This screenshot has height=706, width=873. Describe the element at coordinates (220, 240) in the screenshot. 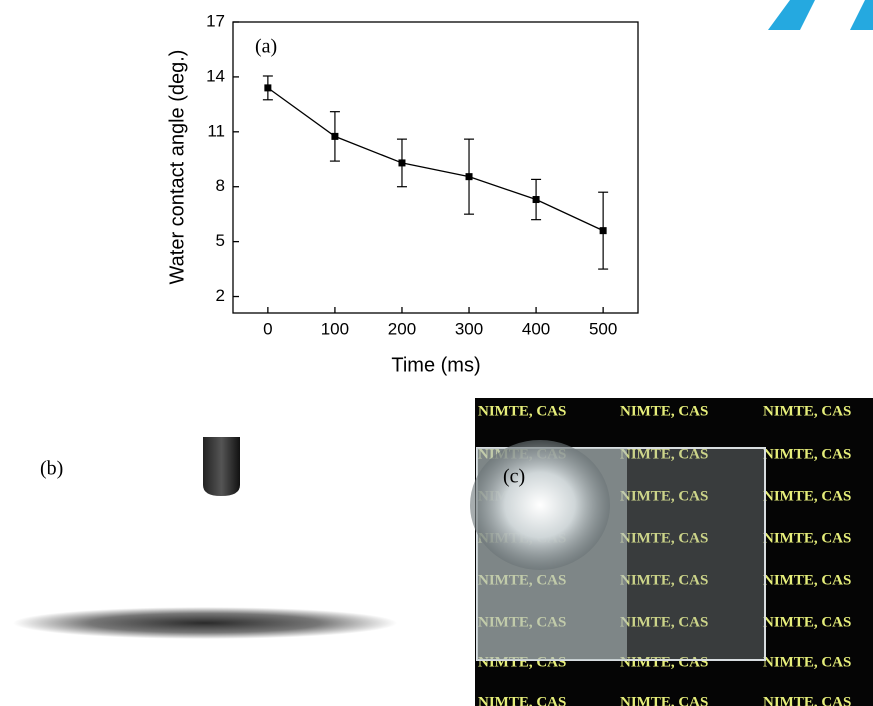

I see `y-tick-label: 5` at that location.